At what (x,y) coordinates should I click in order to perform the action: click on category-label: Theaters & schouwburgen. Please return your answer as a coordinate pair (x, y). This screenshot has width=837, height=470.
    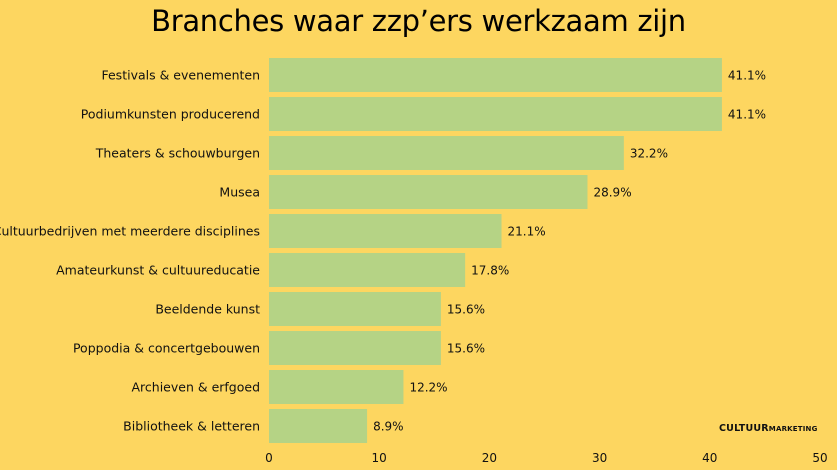
    Looking at the image, I should click on (177, 153).